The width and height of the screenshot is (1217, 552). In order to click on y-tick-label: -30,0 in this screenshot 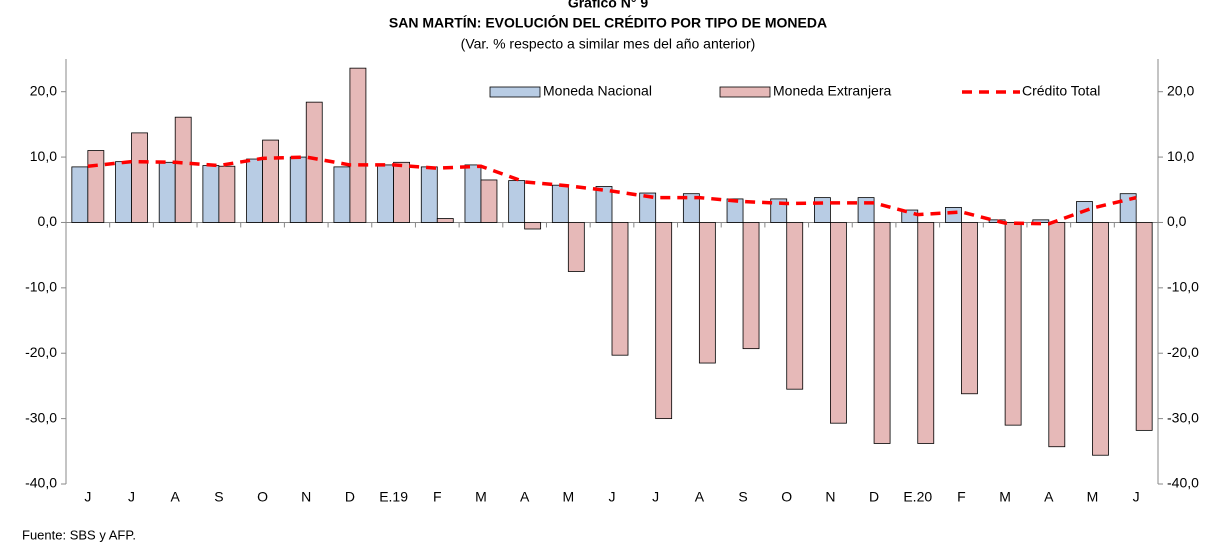, I will do `click(41, 417)`.